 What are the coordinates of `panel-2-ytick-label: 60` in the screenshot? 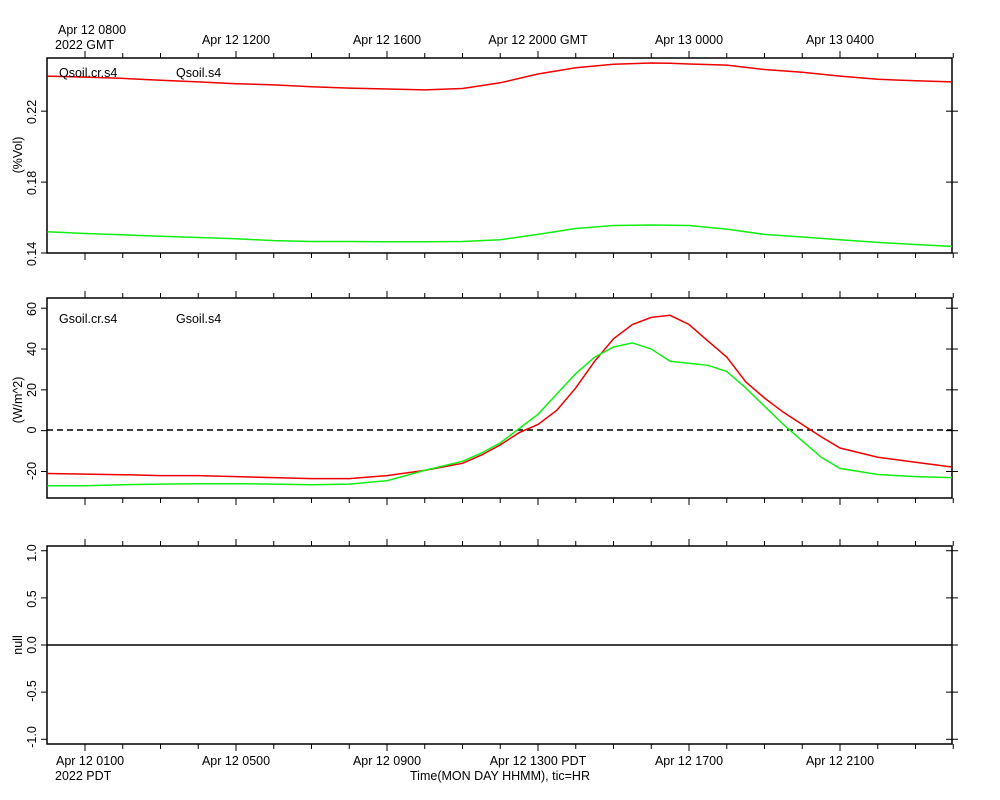 It's located at (32, 309).